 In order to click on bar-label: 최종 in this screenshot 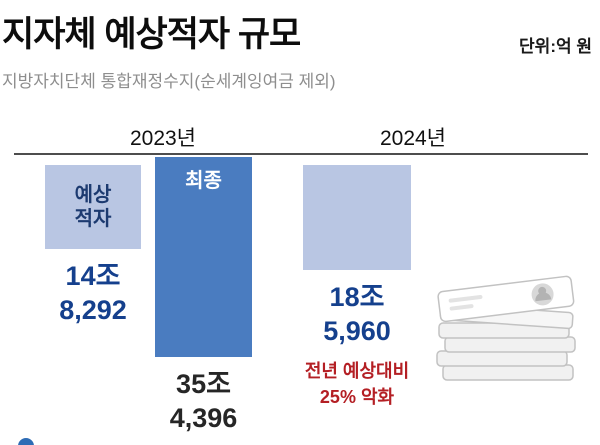, I will do `click(203, 181)`.